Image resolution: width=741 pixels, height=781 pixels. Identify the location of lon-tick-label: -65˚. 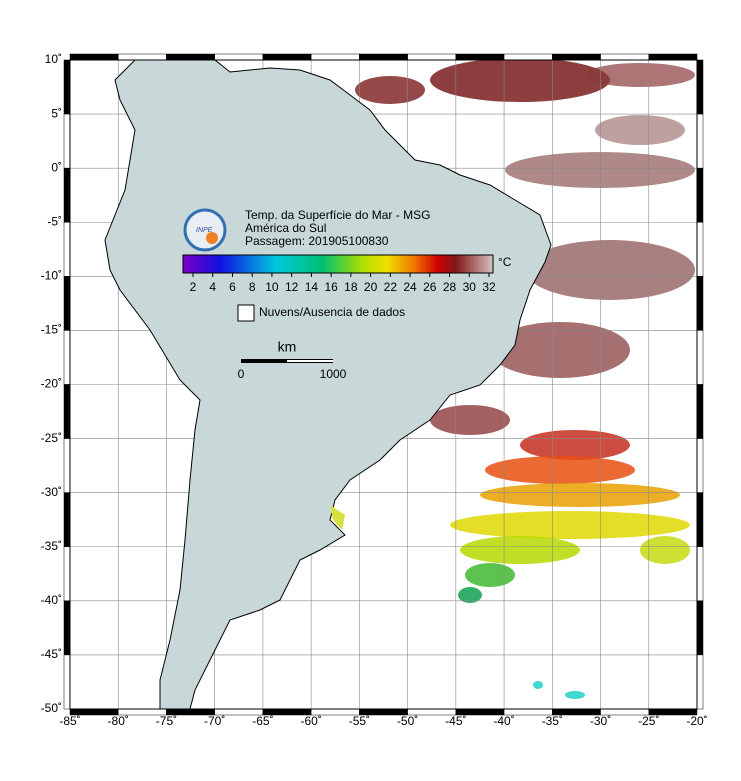
(262, 721).